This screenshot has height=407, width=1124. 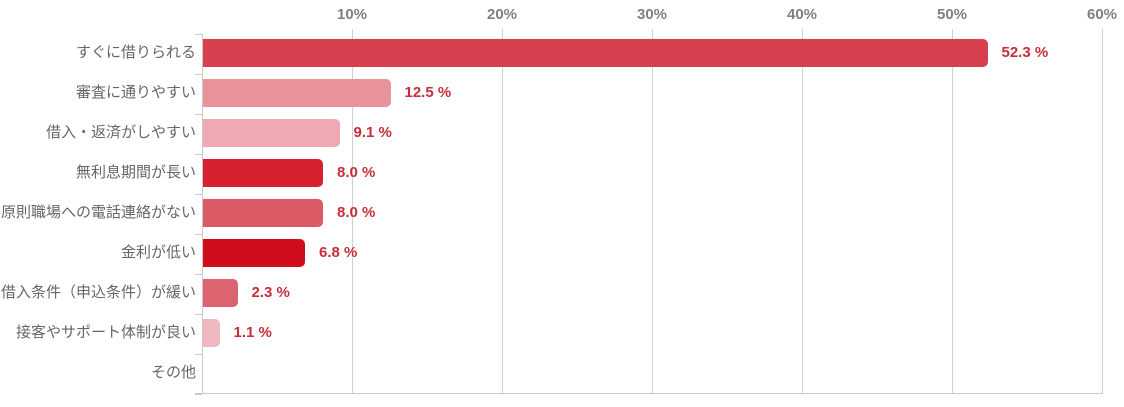 What do you see at coordinates (338, 252) in the screenshot?
I see `value-label: 6.8 %` at bounding box center [338, 252].